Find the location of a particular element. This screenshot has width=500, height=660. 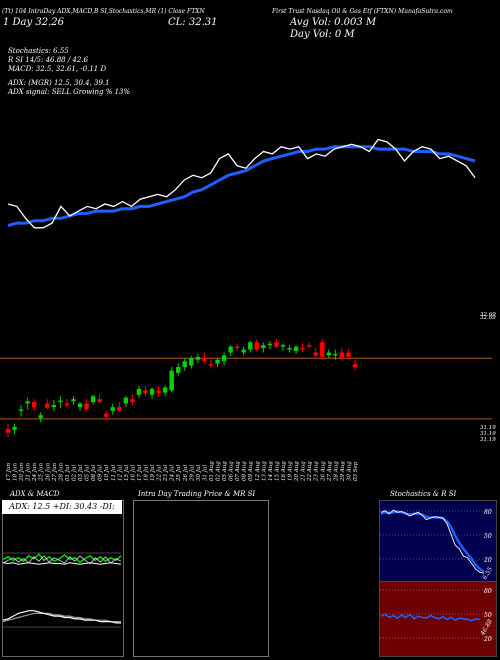

date-label: 19 Aug is located at coordinates (291, 471).